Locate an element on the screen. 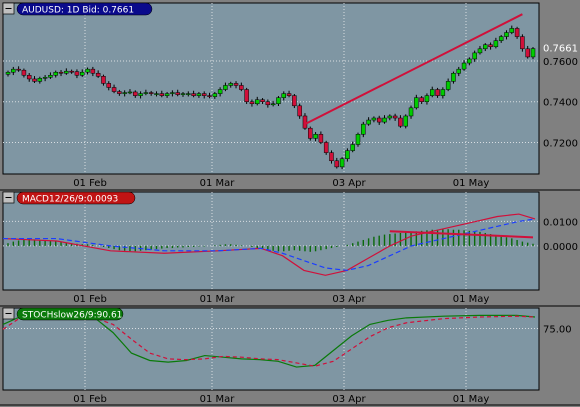 The height and width of the screenshot is (407, 580). stoch-badge-bg is located at coordinates (70, 314).